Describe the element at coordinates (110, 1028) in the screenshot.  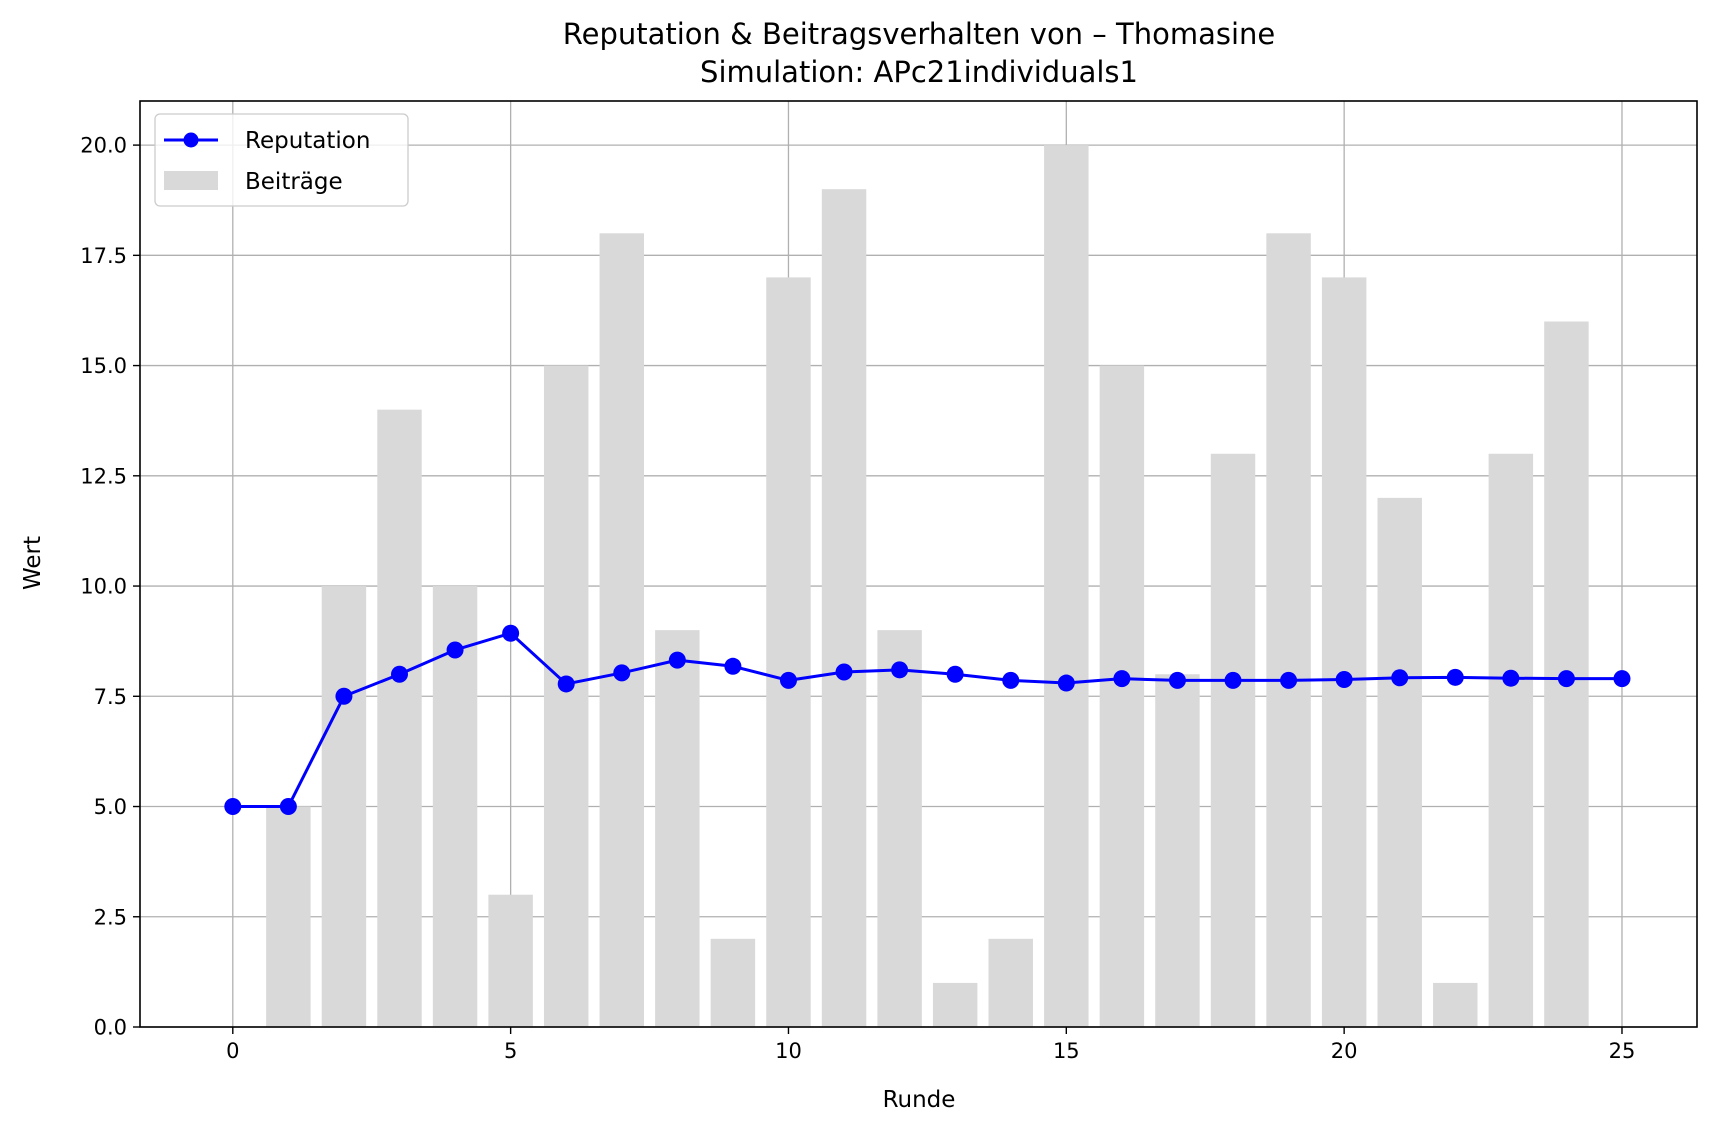
I see `y-tick-label: 0.0` at that location.